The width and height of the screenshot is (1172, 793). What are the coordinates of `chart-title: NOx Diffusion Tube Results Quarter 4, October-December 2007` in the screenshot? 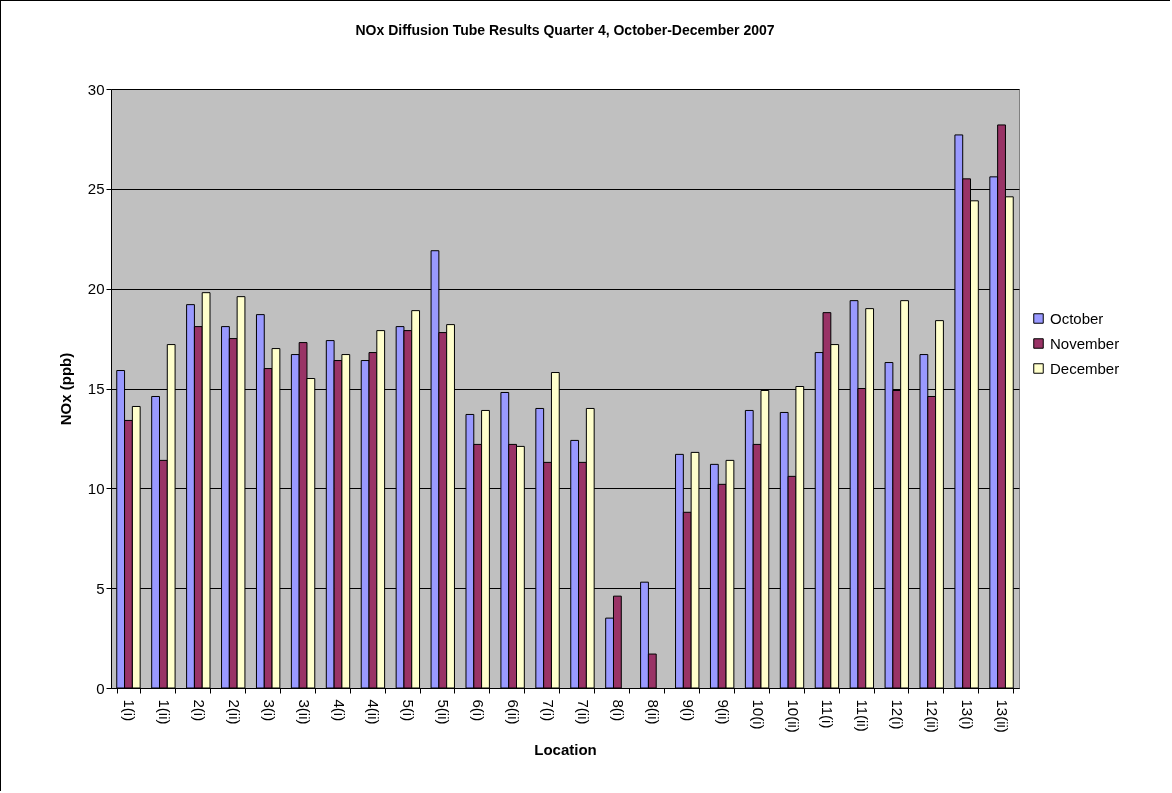 It's located at (565, 30).